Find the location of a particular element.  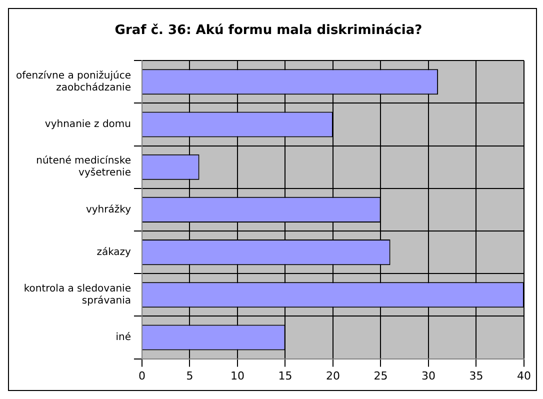

x-tick-label: 0 is located at coordinates (142, 375).